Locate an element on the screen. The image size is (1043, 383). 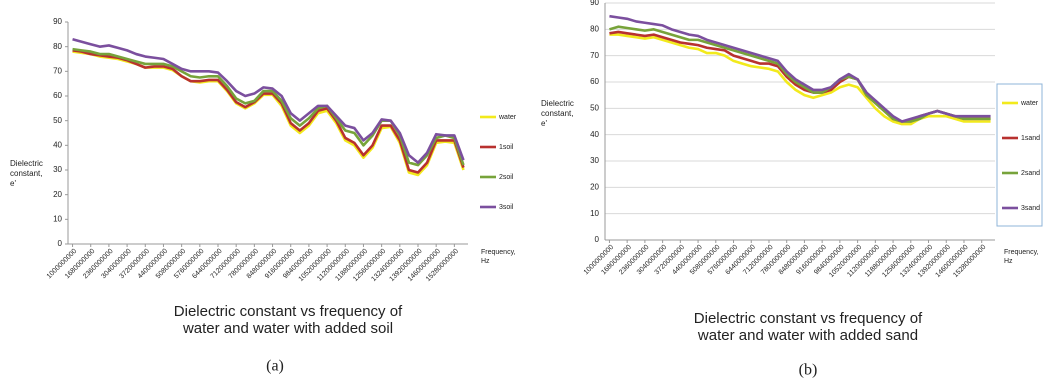
legend-label: 2sand is located at coordinates (1030, 173).